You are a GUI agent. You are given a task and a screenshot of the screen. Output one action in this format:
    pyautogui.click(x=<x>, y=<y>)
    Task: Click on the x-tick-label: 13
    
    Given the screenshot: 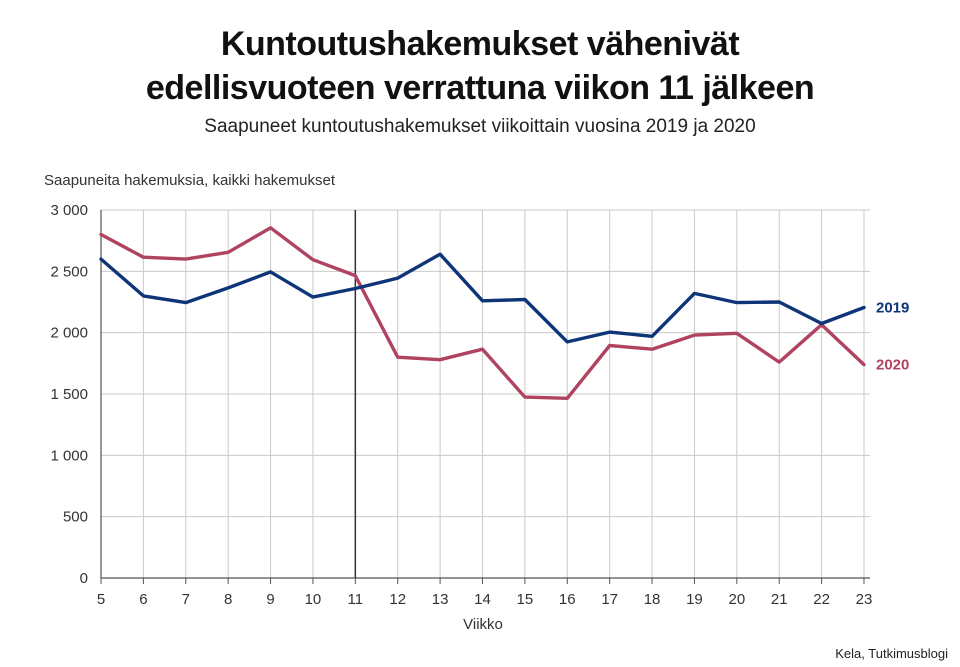 What is the action you would take?
    pyautogui.click(x=440, y=599)
    